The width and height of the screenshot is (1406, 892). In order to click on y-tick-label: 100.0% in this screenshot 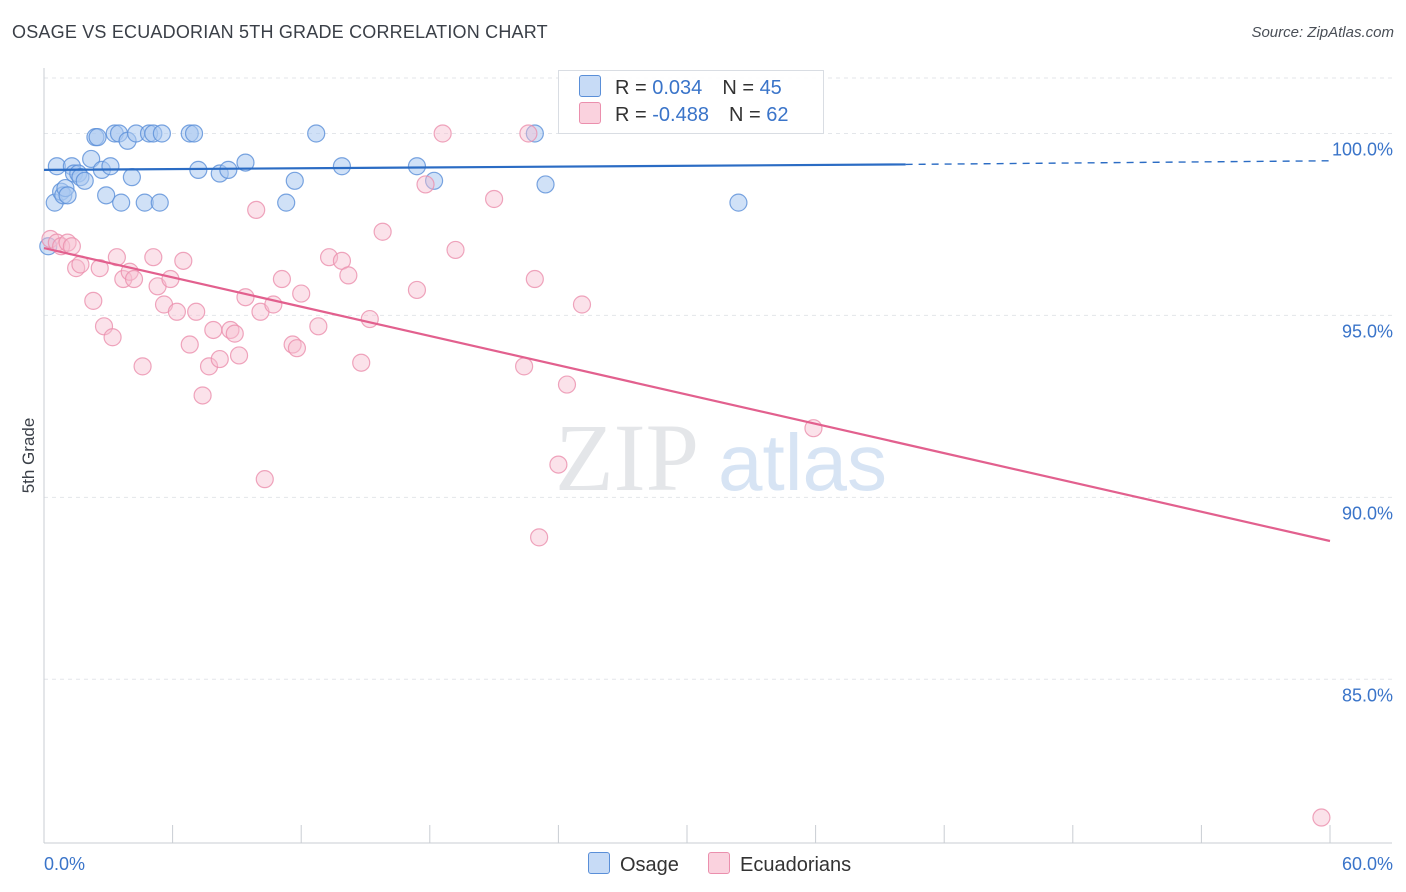, I will do `click(1362, 149)`.